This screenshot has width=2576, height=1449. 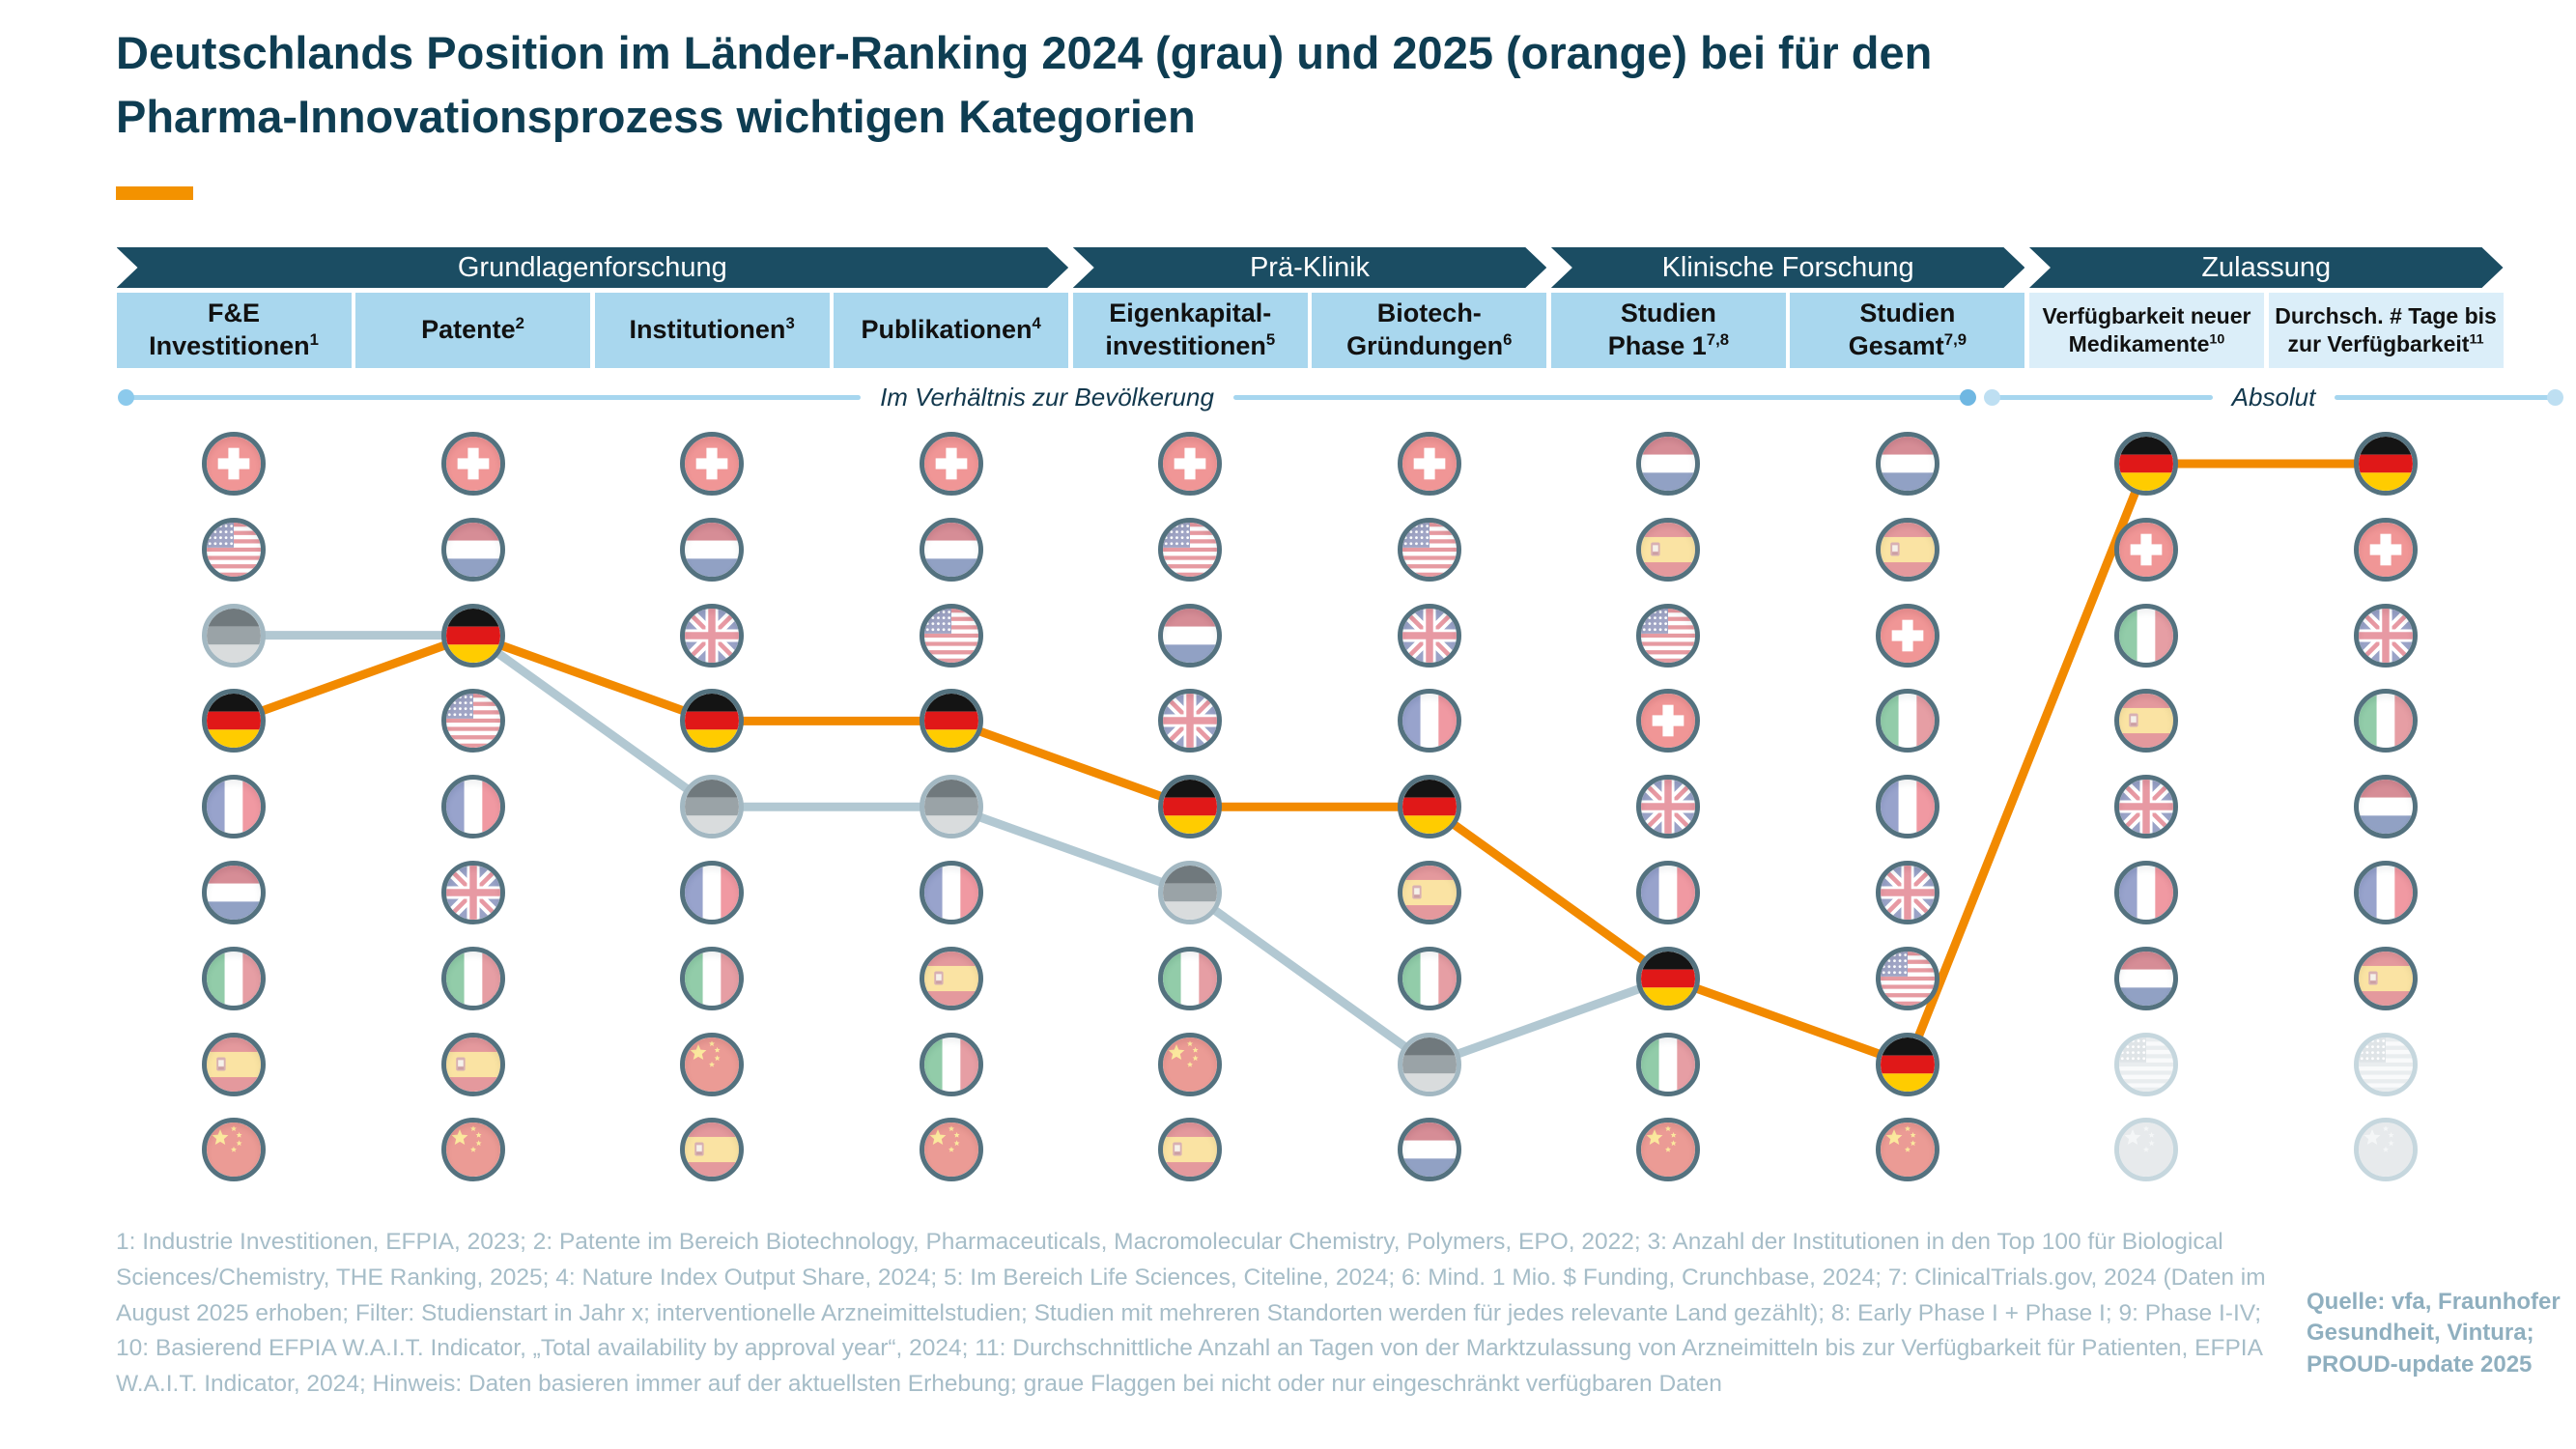 I want to click on divider-dot-icon, so click(x=1992, y=397).